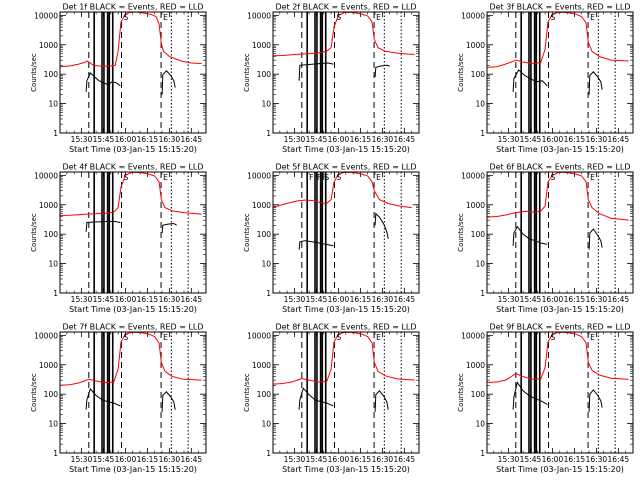 Image resolution: width=640 pixels, height=480 pixels. What do you see at coordinates (342, 232) in the screenshot?
I see `plot-area: SF F F S E` at bounding box center [342, 232].